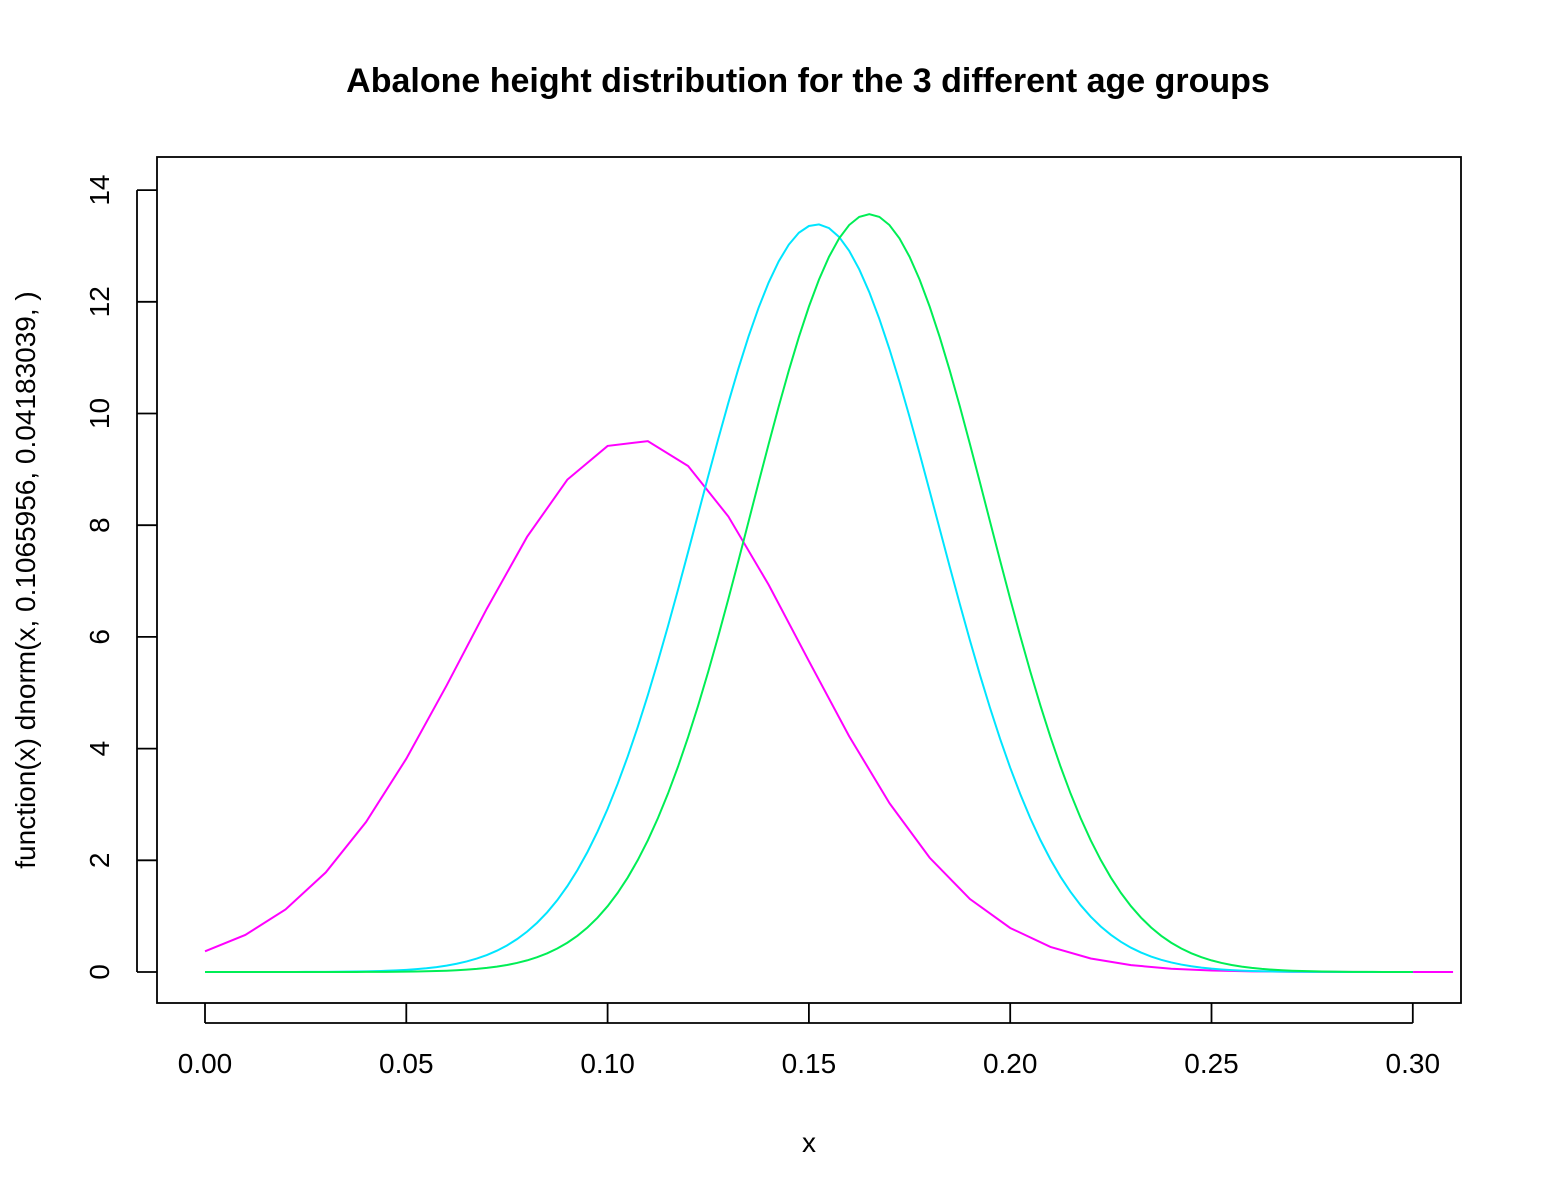  What do you see at coordinates (99, 861) in the screenshot?
I see `y-tick-label: 2` at bounding box center [99, 861].